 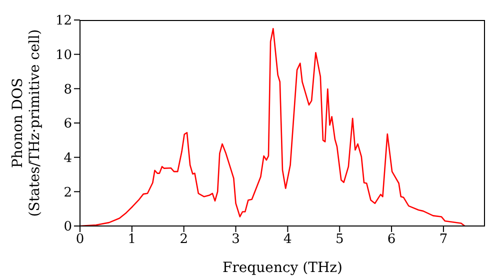 I want to click on x-axis-title: Frequency (THz), so click(x=282, y=268).